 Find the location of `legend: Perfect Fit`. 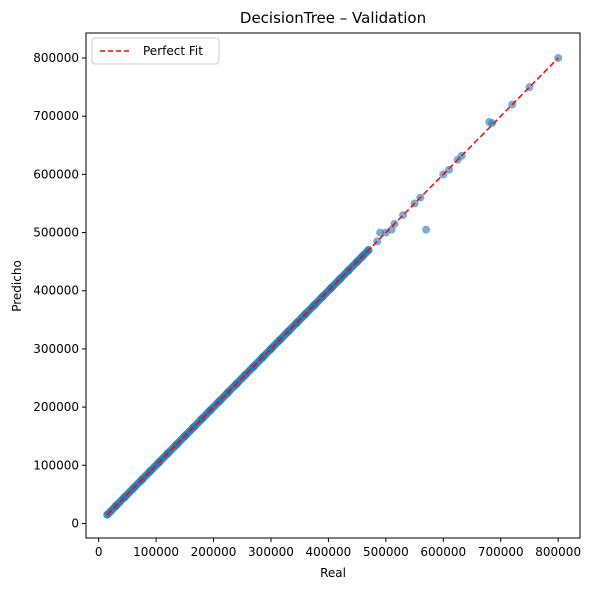

legend: Perfect Fit is located at coordinates (155, 51).